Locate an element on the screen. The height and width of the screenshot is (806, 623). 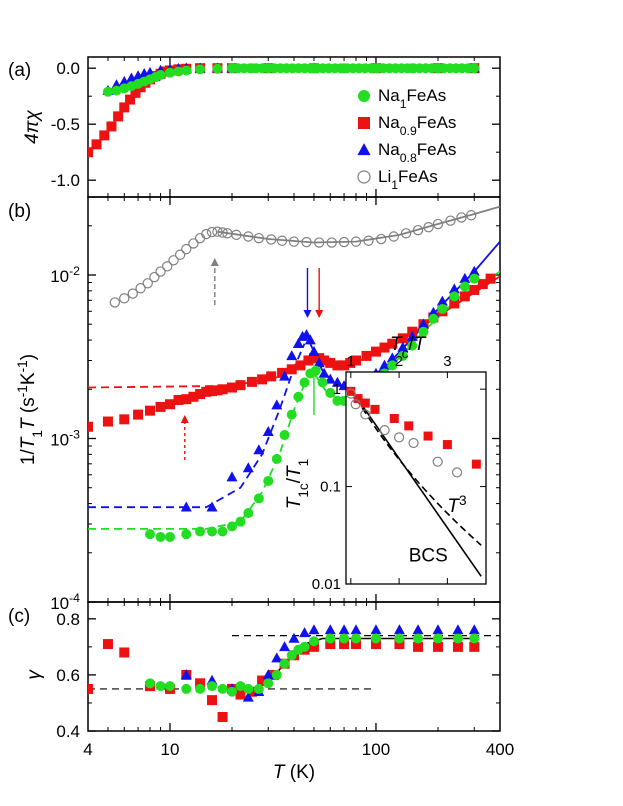
arrow-na09-dotted-head is located at coordinates (184, 419).